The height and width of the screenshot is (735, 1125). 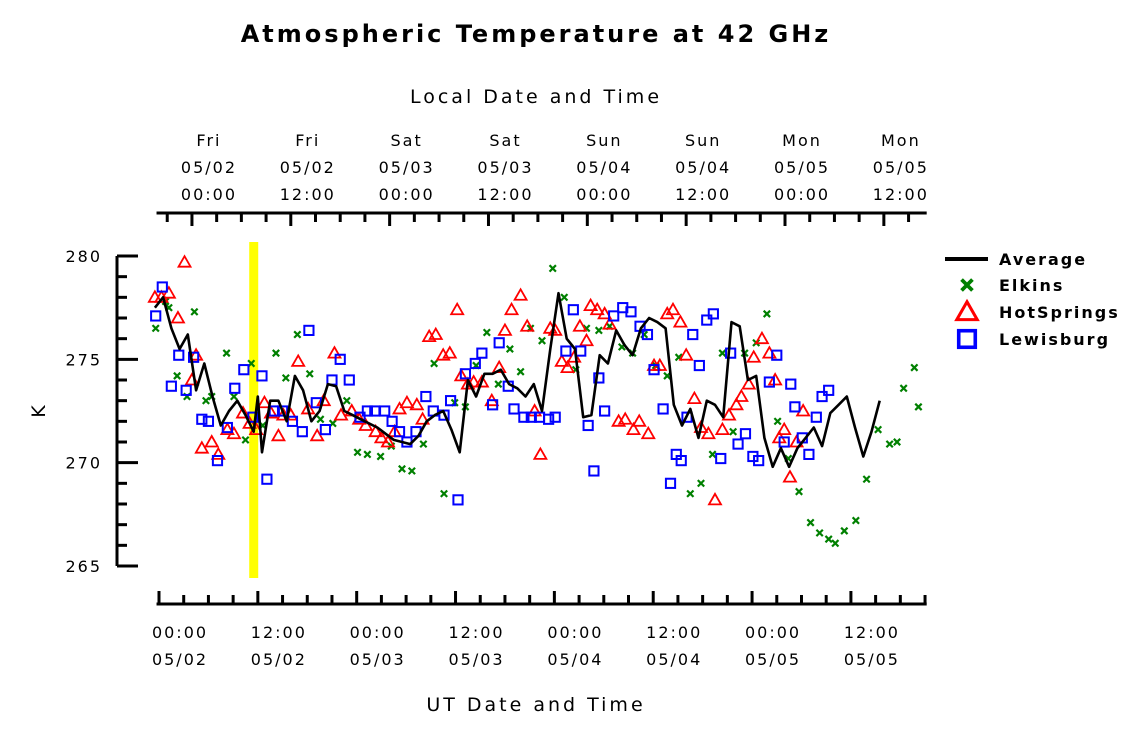 I want to click on top-tick-label-date: 05/03, so click(x=407, y=167).